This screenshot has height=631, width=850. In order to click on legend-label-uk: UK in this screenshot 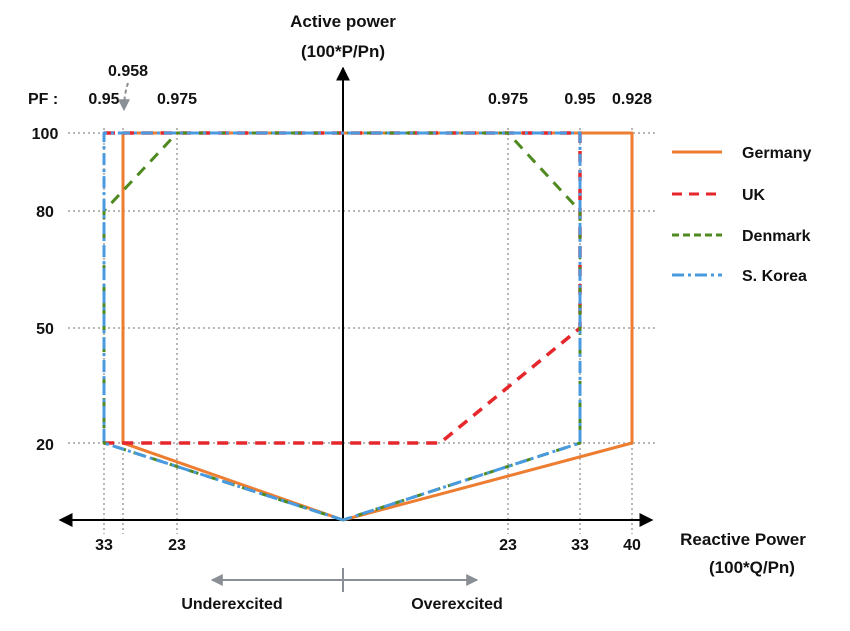, I will do `click(754, 195)`.